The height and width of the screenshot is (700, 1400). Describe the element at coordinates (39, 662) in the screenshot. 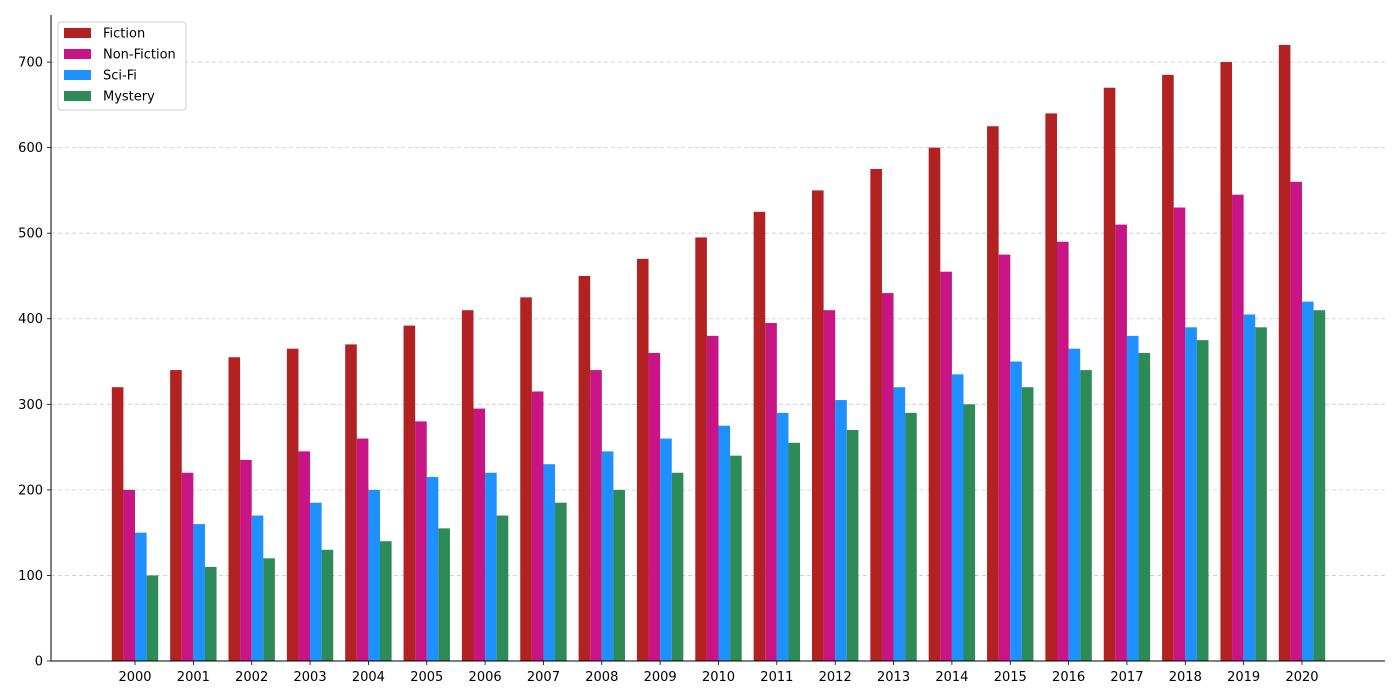

I see `y-tick-label: 0` at that location.